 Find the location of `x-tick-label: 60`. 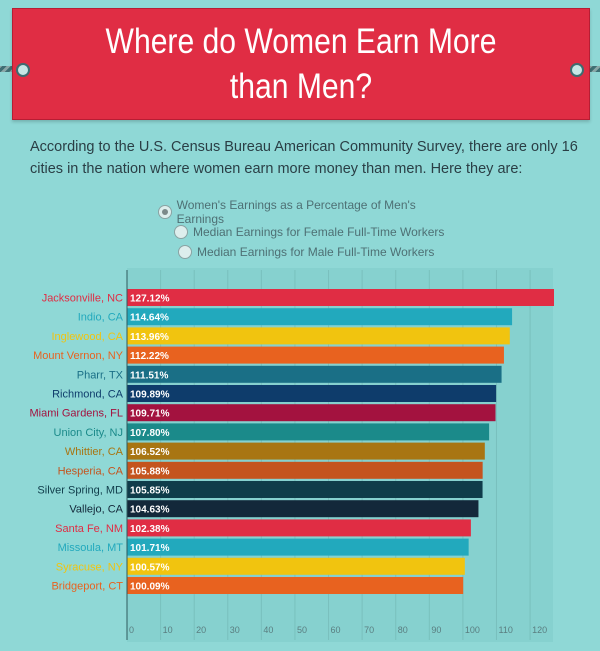

x-tick-label: 60 is located at coordinates (336, 630).